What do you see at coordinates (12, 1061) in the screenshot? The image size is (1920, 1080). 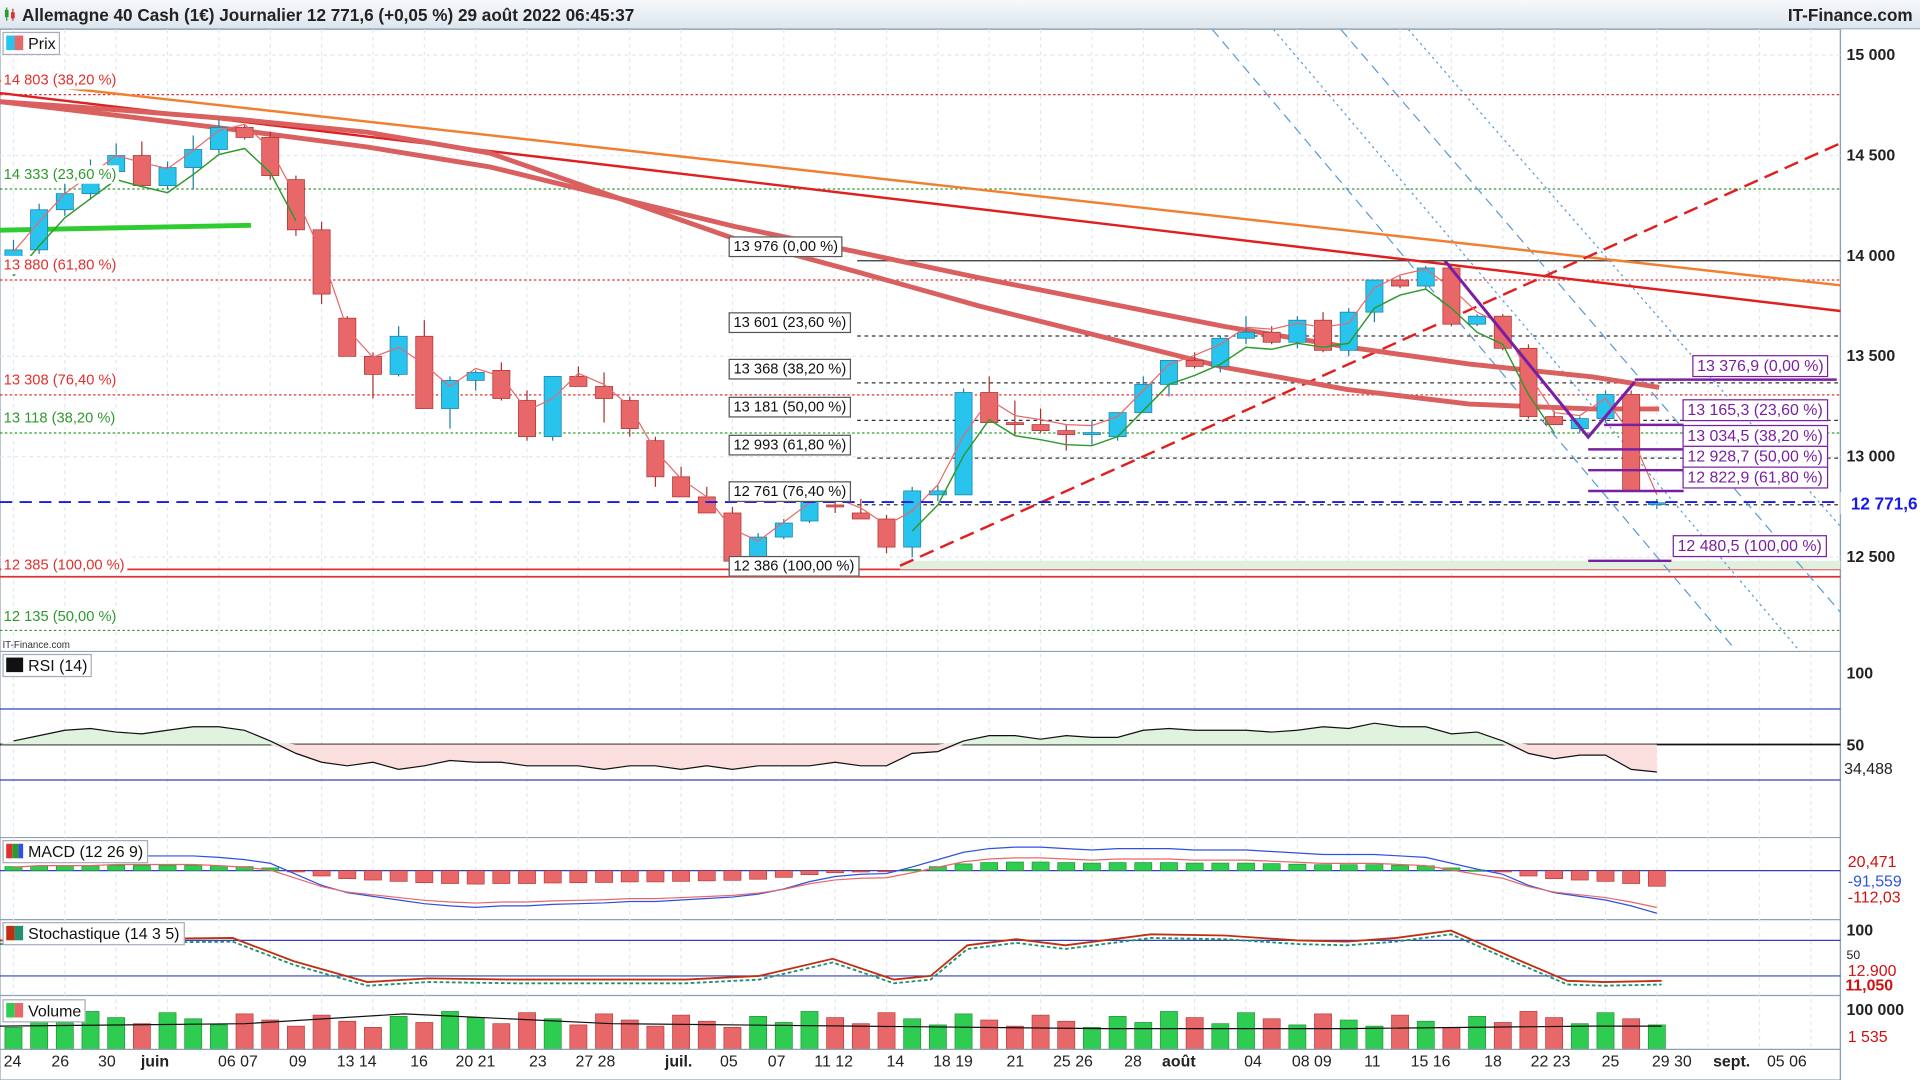 I see `date-tick-label: 24` at bounding box center [12, 1061].